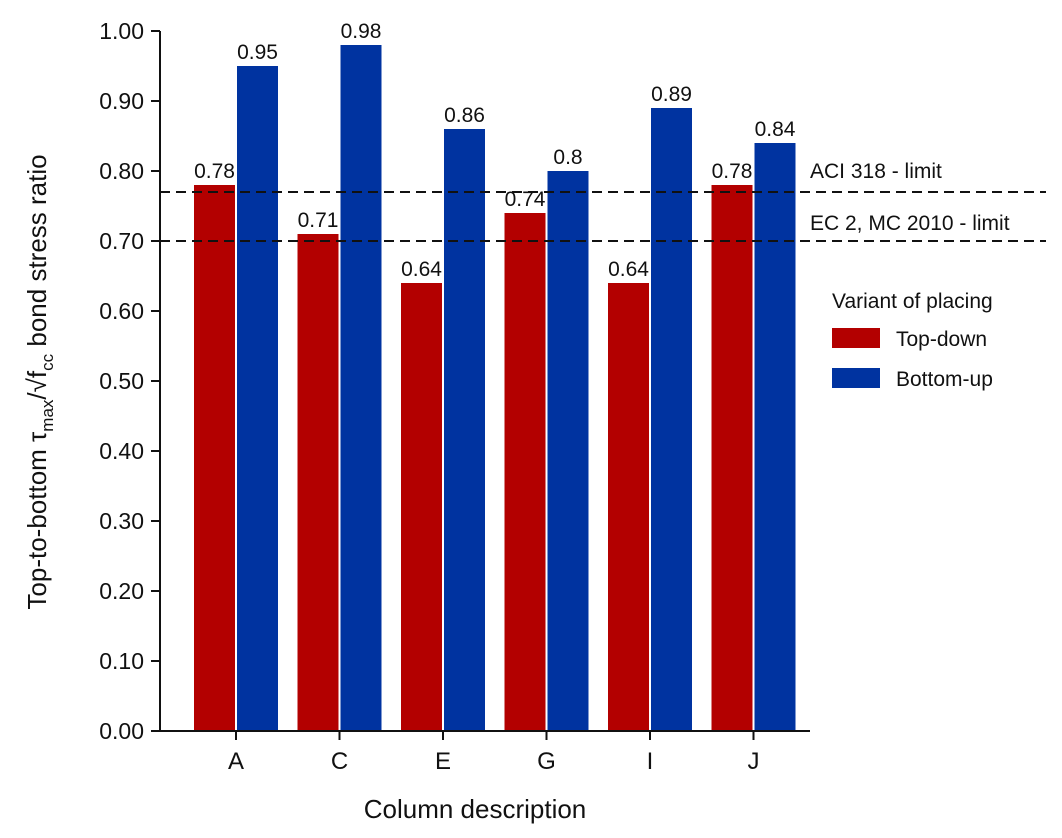  What do you see at coordinates (464, 115) in the screenshot?
I see `data-label-bottom-up-e: 0.86` at bounding box center [464, 115].